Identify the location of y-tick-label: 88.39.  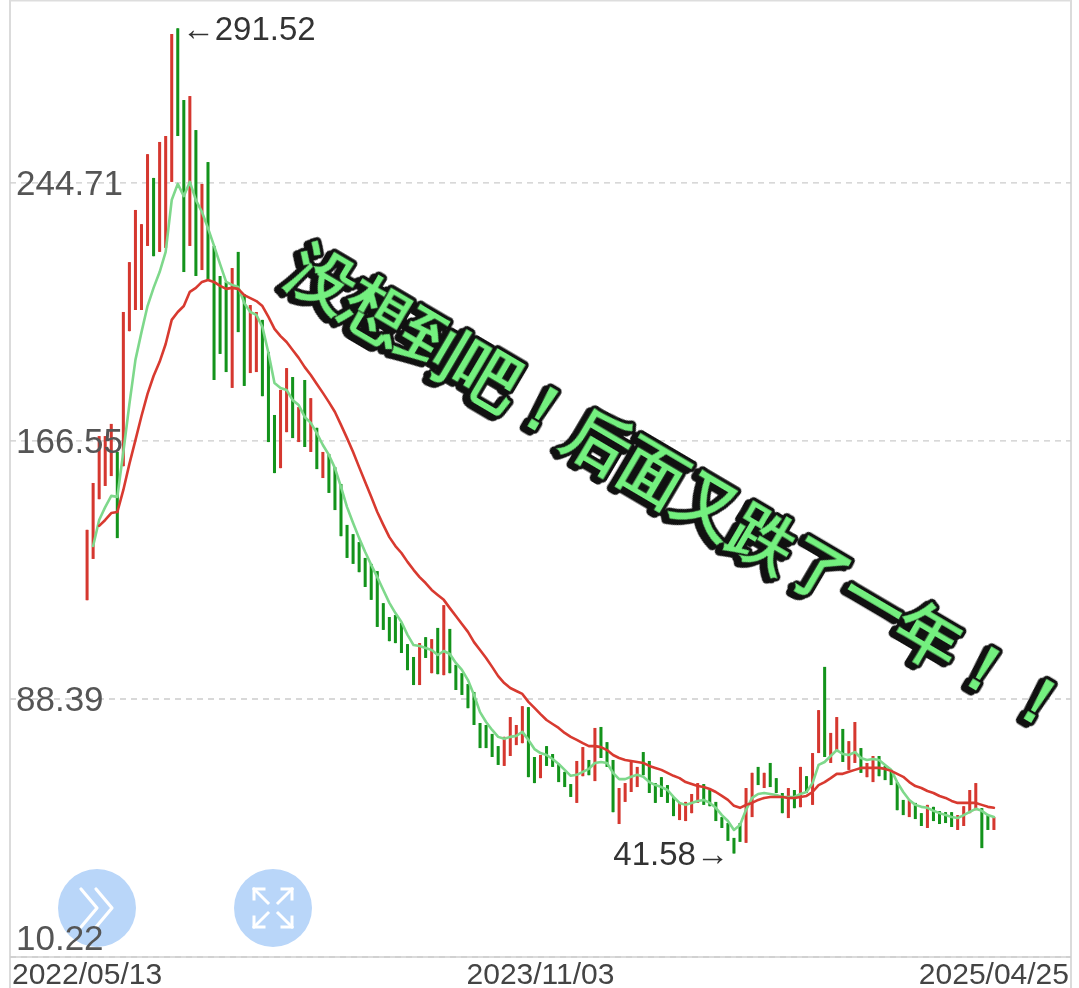
(60, 699).